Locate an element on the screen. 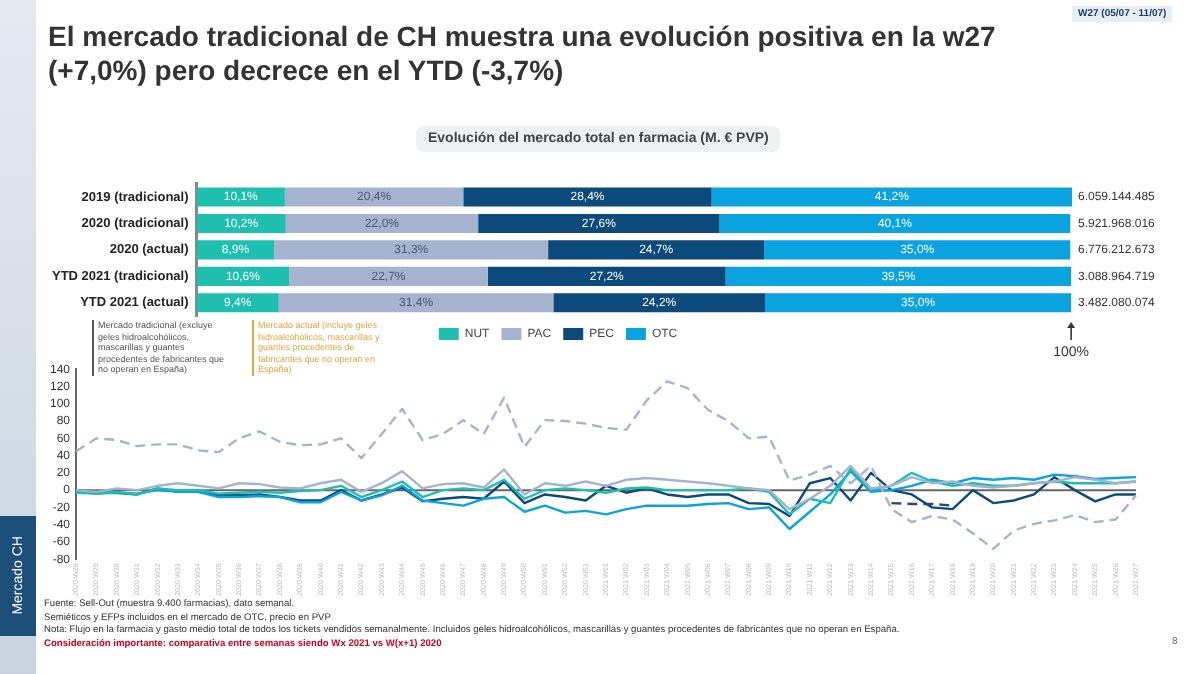 This screenshot has height=674, width=1196. chart-title: El mercado tradicional de CH muestra una evolución positiva en la w27 (+7,0%) pero decrece en el YTD (-3,7%) is located at coordinates (523, 54).